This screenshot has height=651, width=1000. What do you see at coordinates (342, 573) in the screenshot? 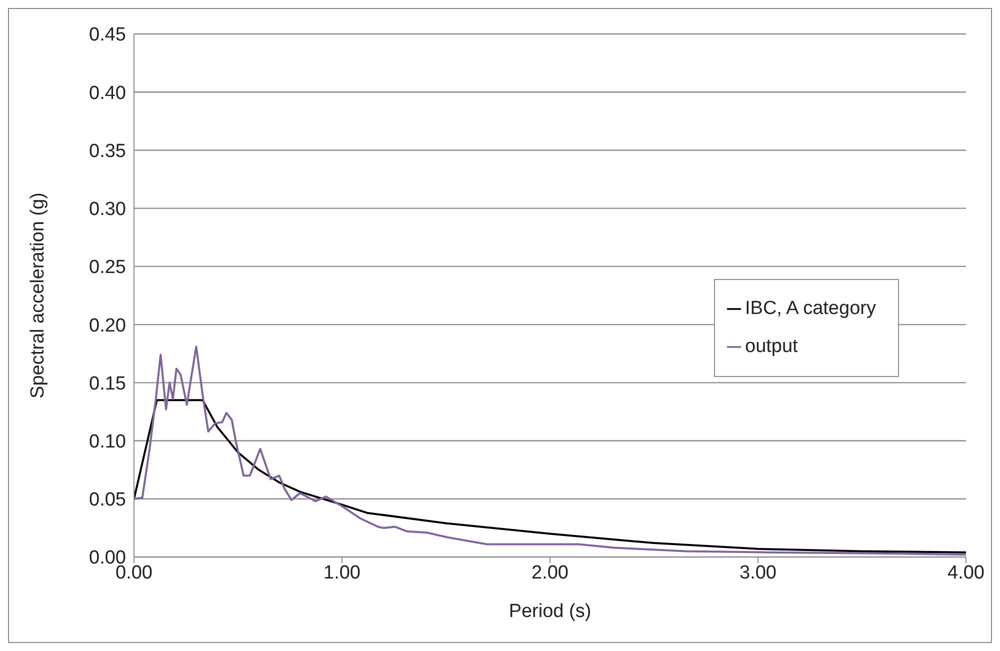
I see `x-tick-label: 1.00` at bounding box center [342, 573].